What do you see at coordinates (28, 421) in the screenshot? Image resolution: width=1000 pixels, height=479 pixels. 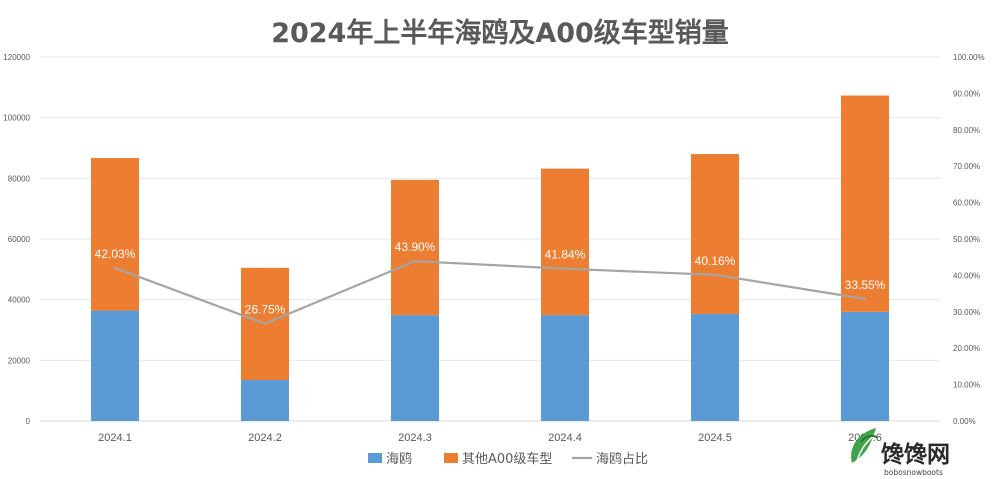 I see `left-tick-label: 0` at bounding box center [28, 421].